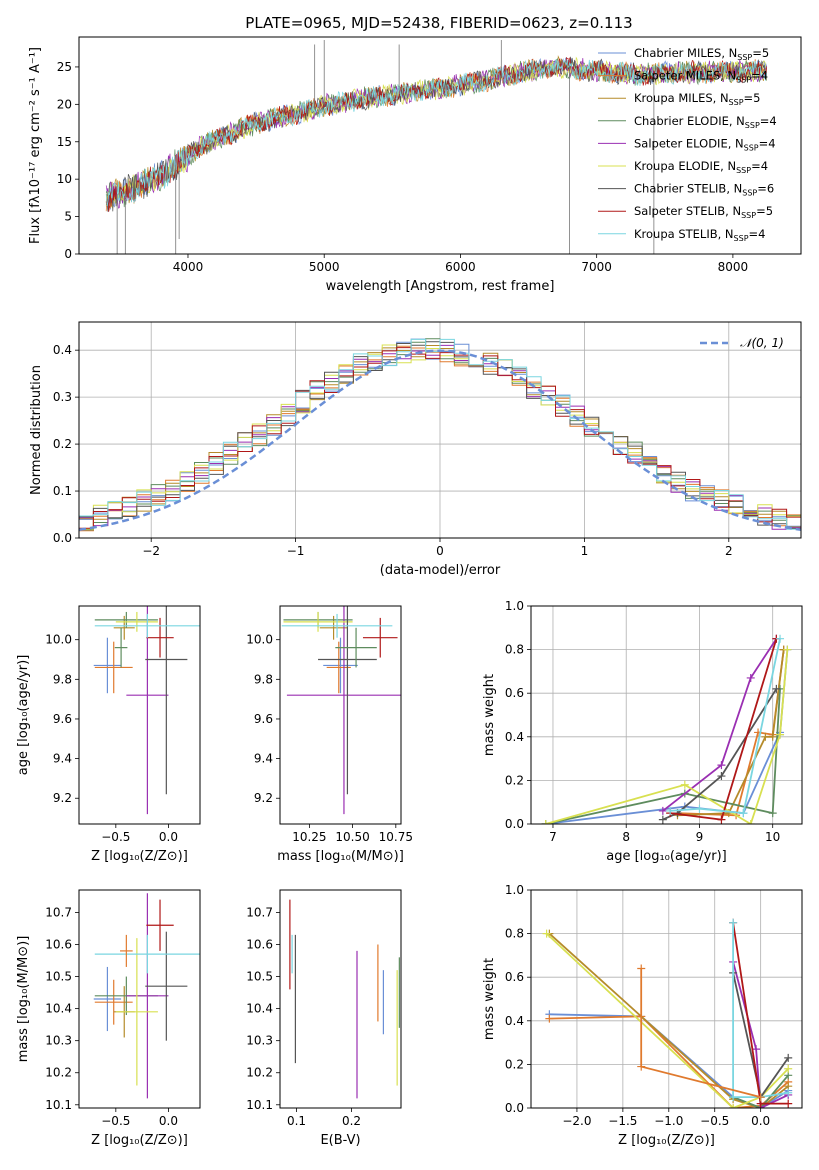 Image resolution: width=819 pixels, height=1170 pixels. What do you see at coordinates (58, 1105) in the screenshot?
I see `y-tick-label: 10.1` at bounding box center [58, 1105].